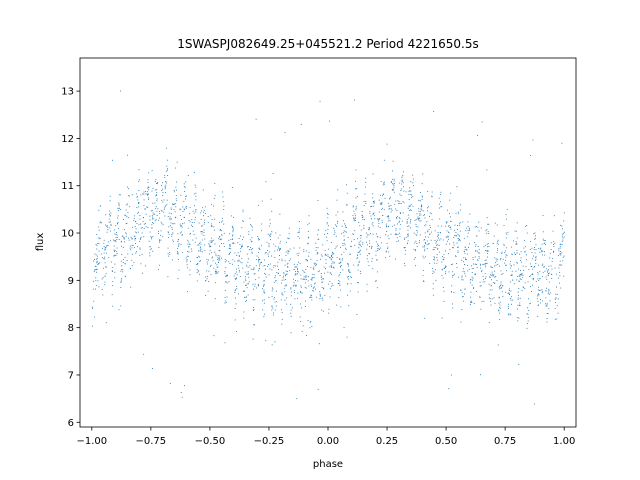 This screenshot has width=640, height=480. What do you see at coordinates (67, 234) in the screenshot?
I see `y-tick-label: 10` at bounding box center [67, 234].